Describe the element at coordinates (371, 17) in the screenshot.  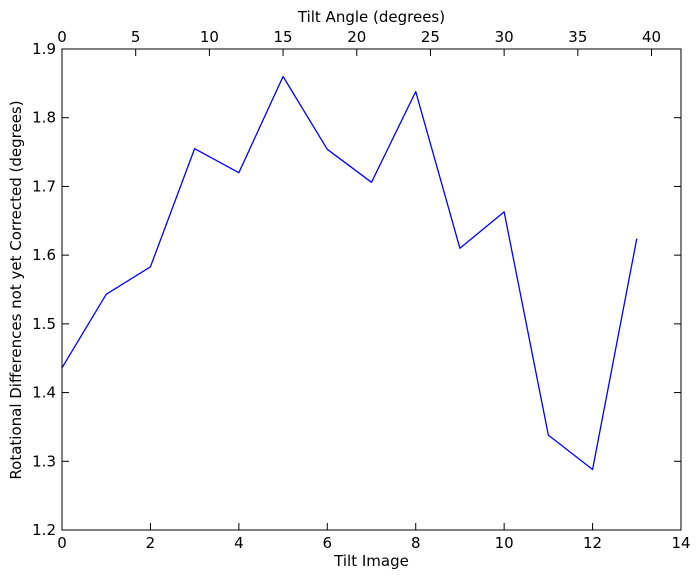
I see `top-x-axis-label: Tilt Angle (degrees)` at that location.